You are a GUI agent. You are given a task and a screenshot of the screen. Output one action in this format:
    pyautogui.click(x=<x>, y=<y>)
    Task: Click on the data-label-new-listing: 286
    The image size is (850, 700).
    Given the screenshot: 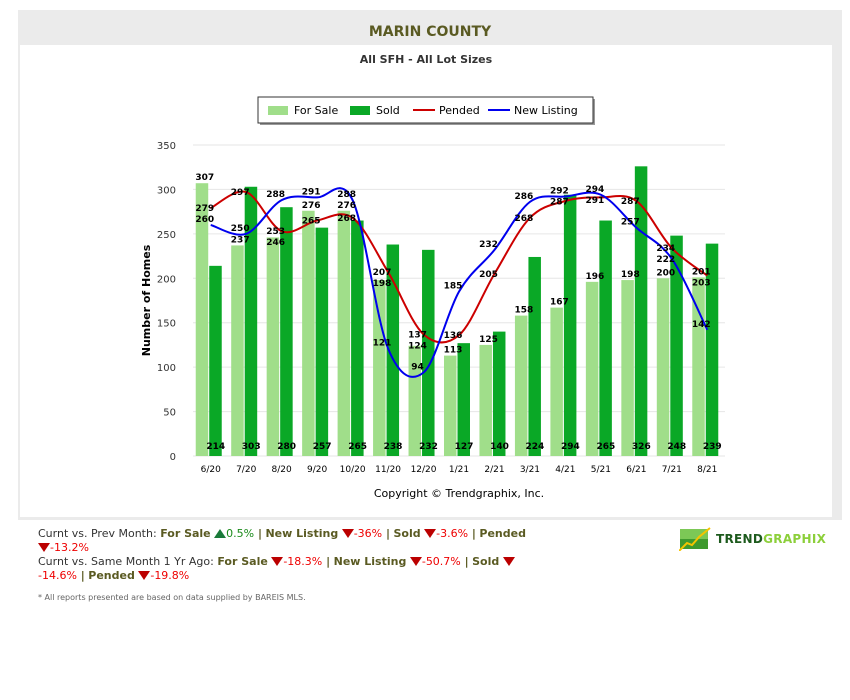 What is the action you would take?
    pyautogui.click(x=524, y=197)
    